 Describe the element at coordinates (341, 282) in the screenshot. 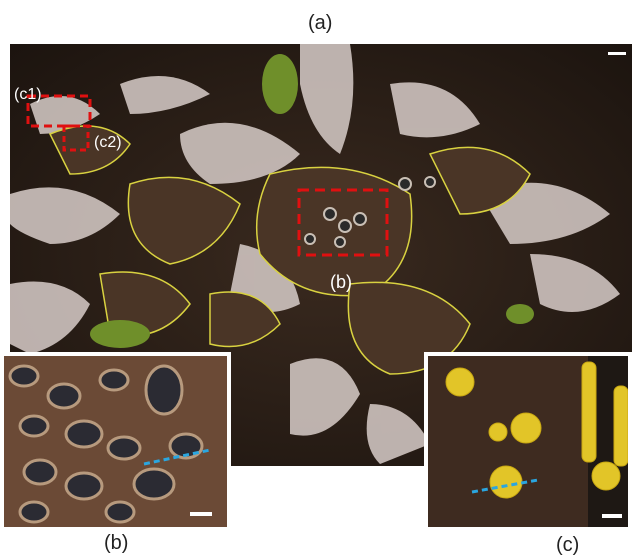

I see `region-b-label: (b)` at that location.